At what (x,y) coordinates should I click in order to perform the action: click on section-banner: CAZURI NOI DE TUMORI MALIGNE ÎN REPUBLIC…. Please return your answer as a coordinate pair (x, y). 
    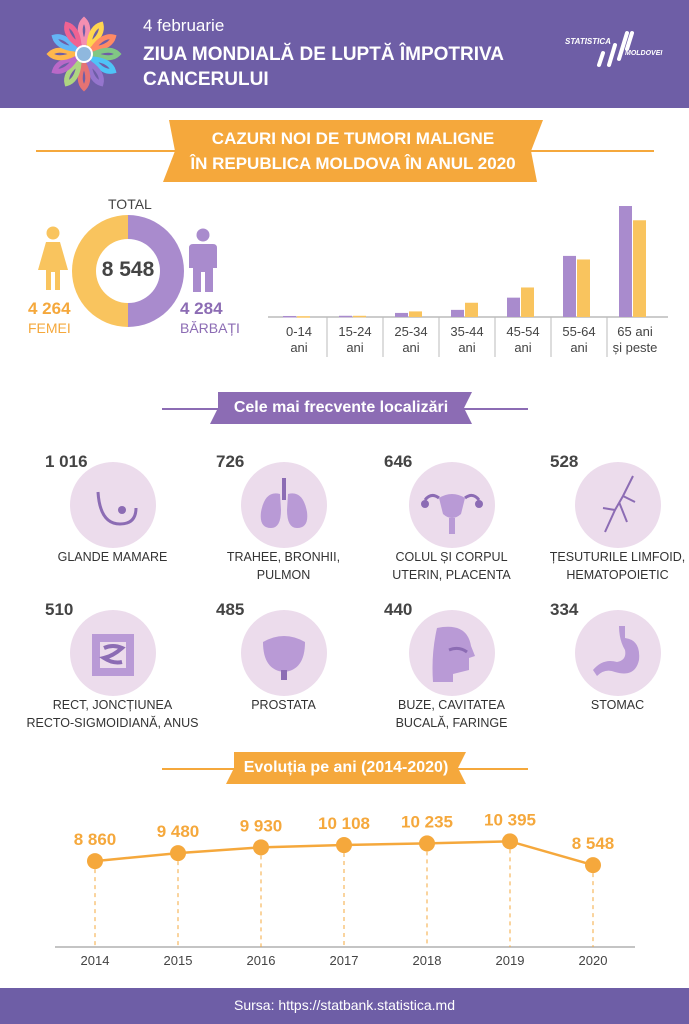
    Looking at the image, I should click on (353, 151).